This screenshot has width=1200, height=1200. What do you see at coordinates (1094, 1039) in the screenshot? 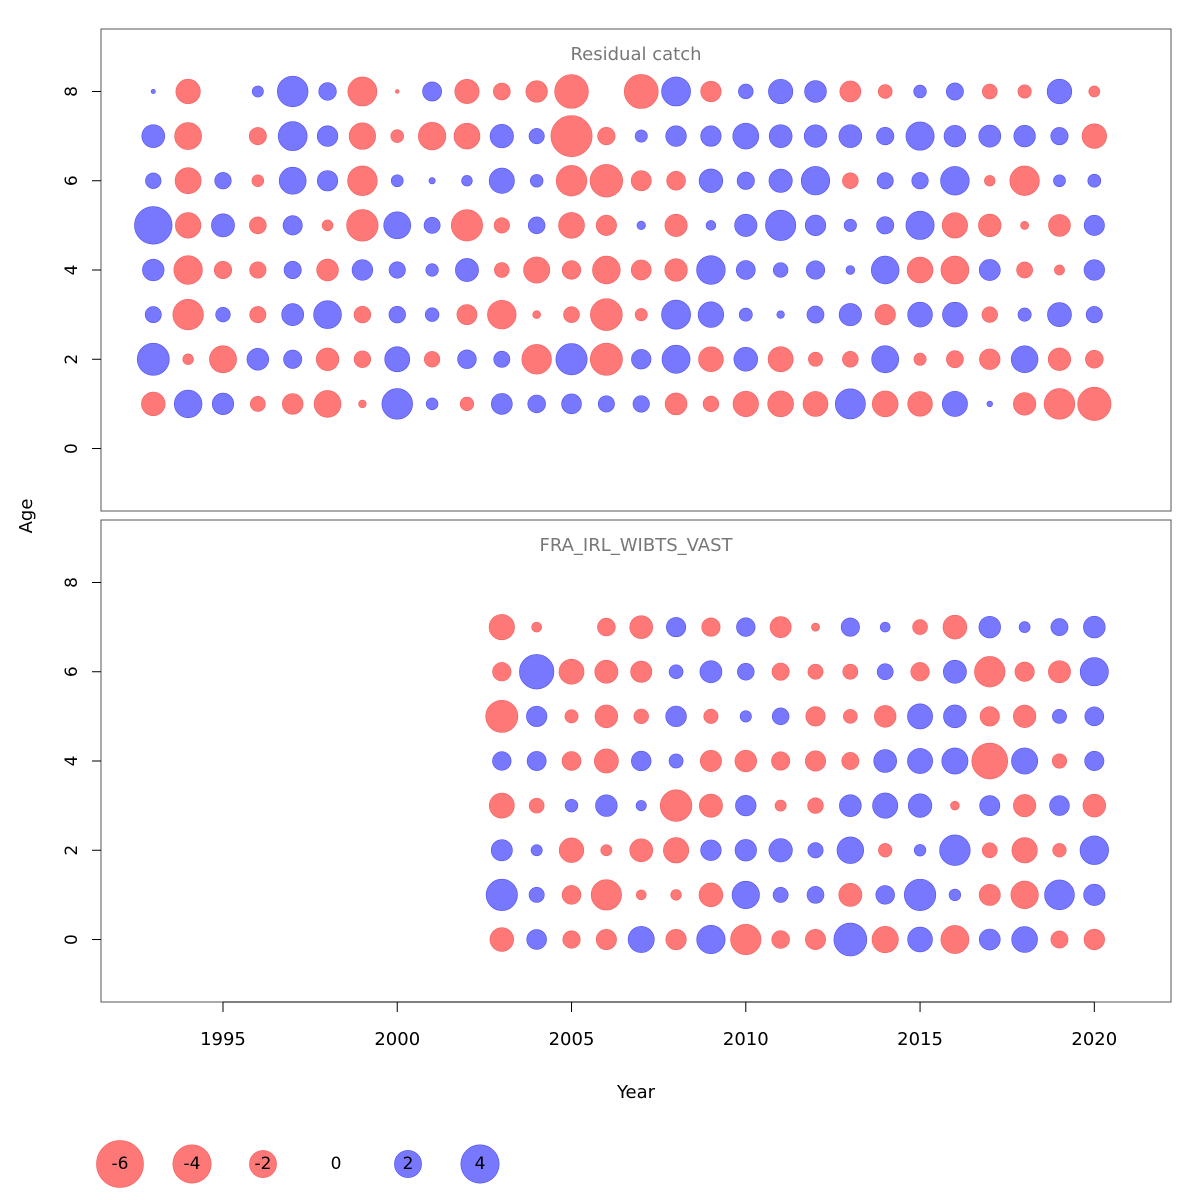
I see `x-tick-label: 2020` at bounding box center [1094, 1039].